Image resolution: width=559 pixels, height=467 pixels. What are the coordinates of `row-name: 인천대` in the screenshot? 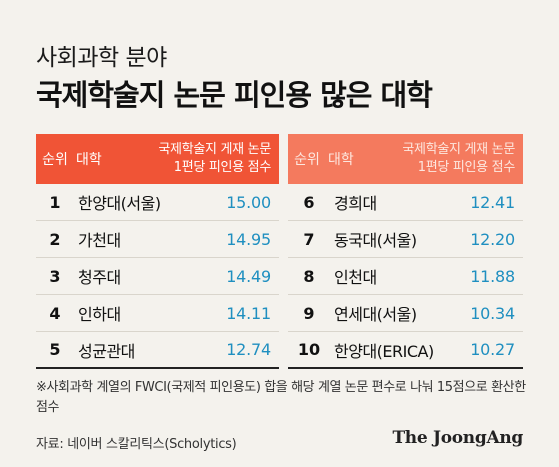 It's located at (355, 277).